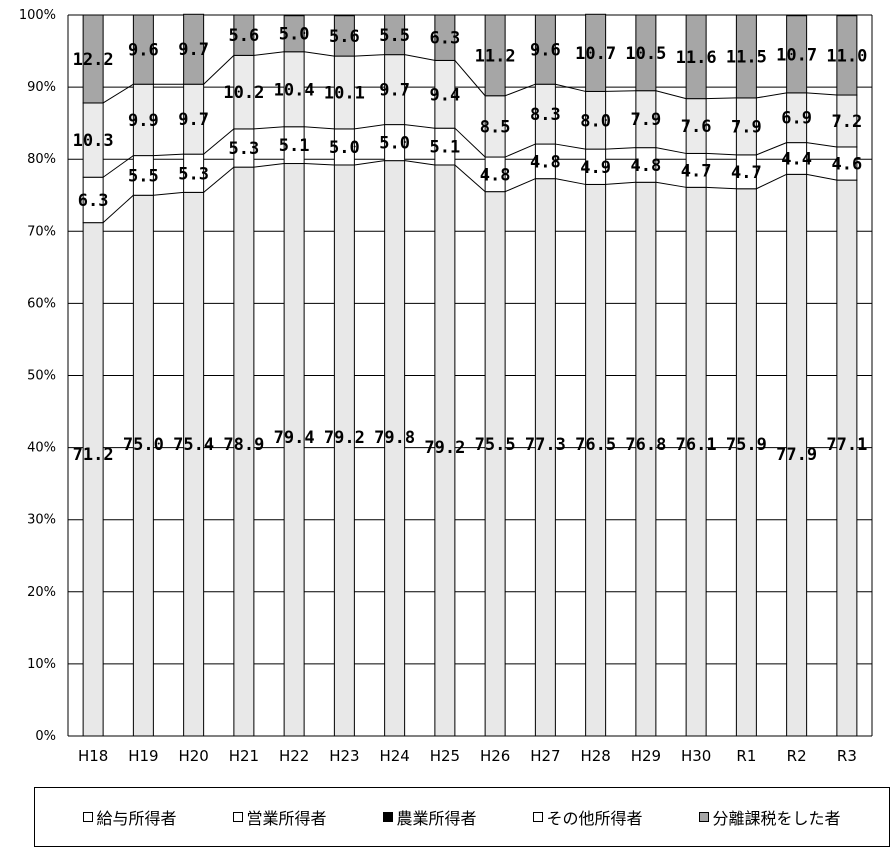 The image size is (892, 848). What do you see at coordinates (394, 756) in the screenshot?
I see `x-tick-label: H24` at bounding box center [394, 756].